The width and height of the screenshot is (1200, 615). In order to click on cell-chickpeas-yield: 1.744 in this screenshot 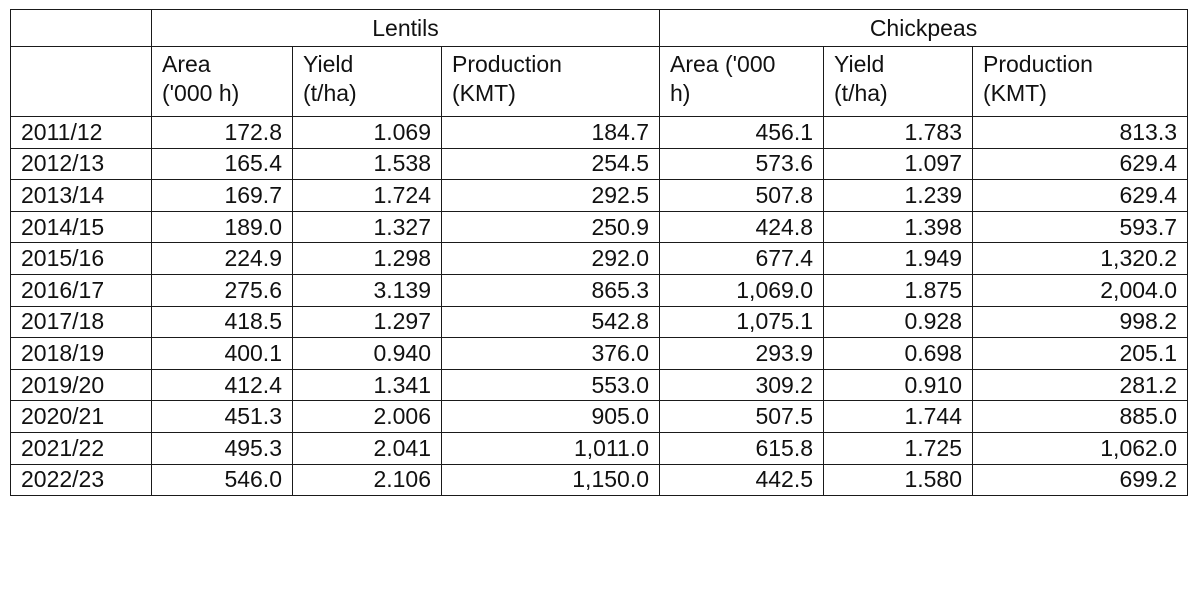, I will do `click(898, 416)`.